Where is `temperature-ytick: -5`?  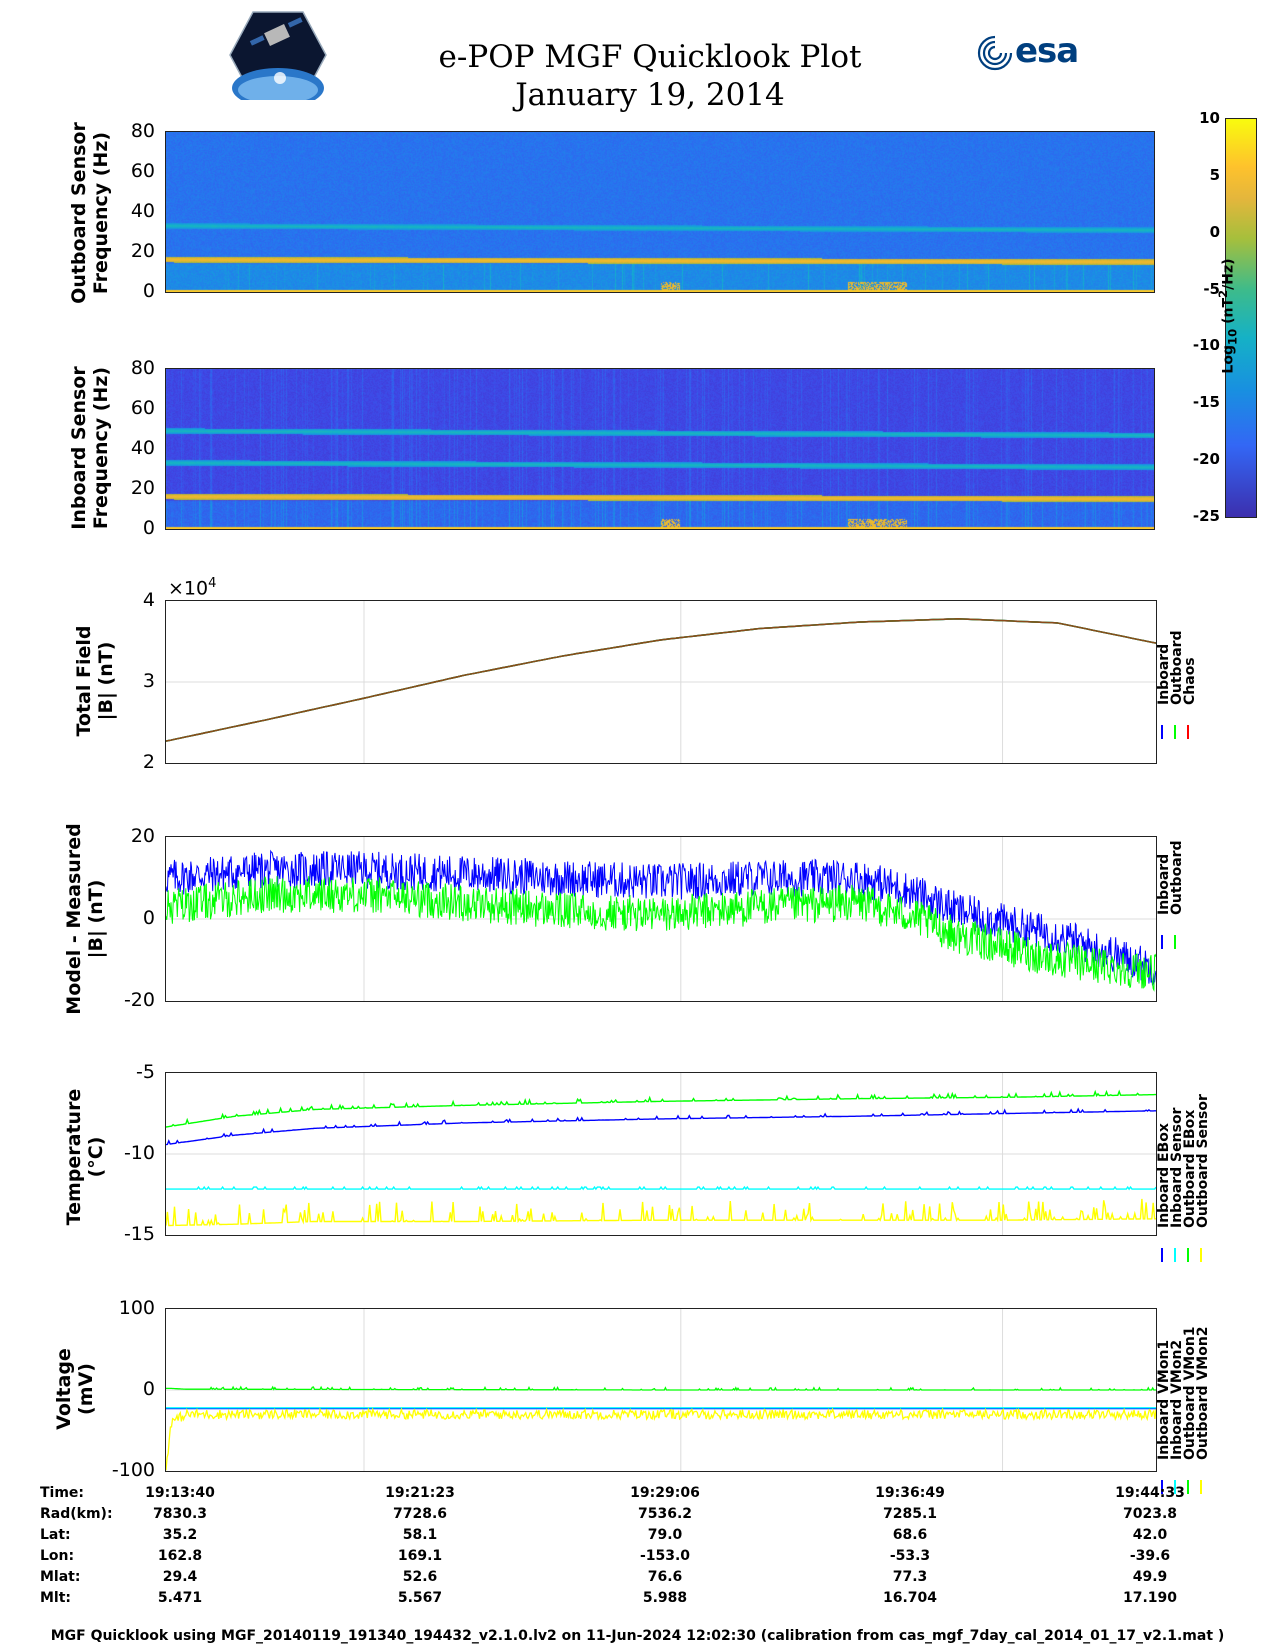
temperature-ytick: -5 is located at coordinates (145, 1072).